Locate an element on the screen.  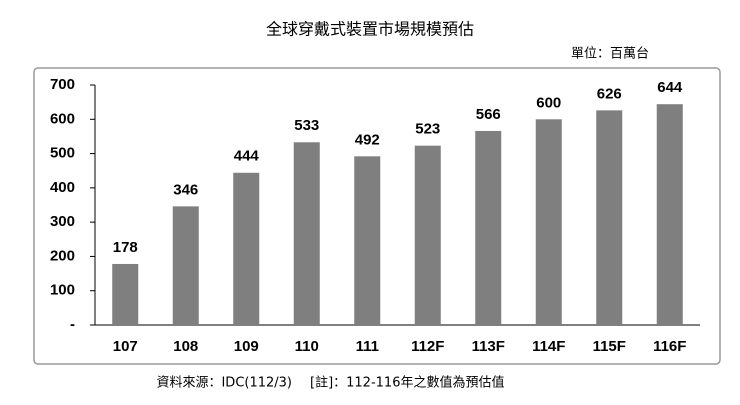
value-label: 346 is located at coordinates (185, 189).